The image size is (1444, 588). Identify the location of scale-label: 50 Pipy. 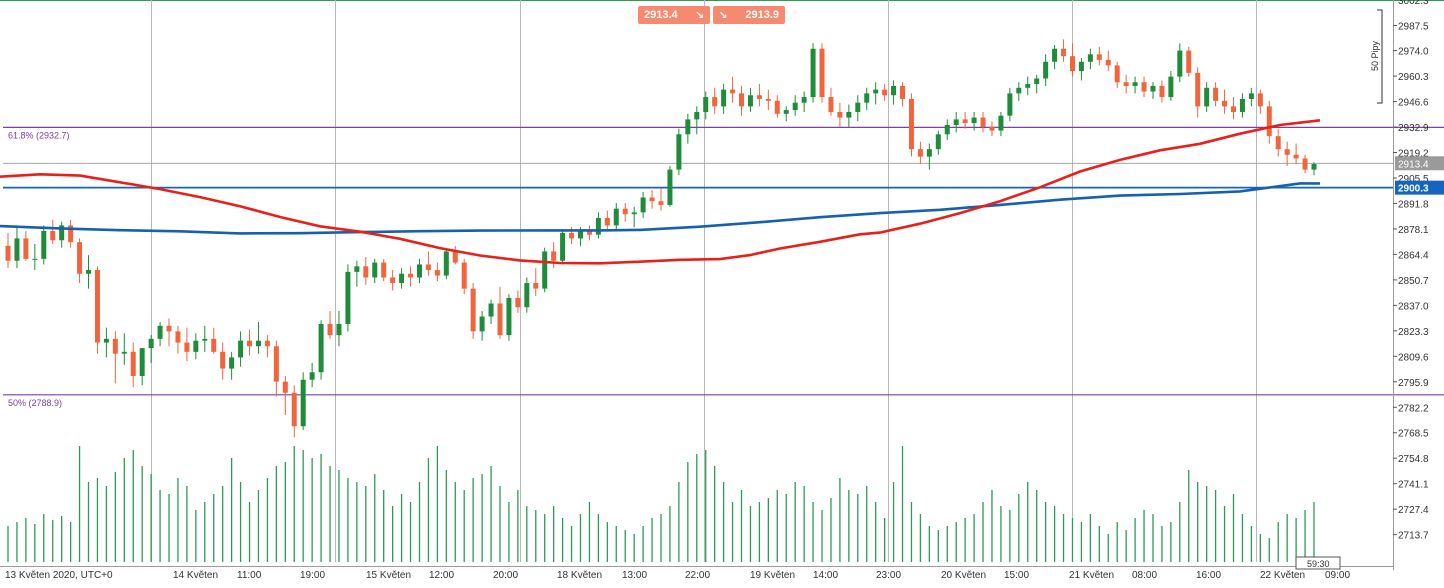
(1375, 55).